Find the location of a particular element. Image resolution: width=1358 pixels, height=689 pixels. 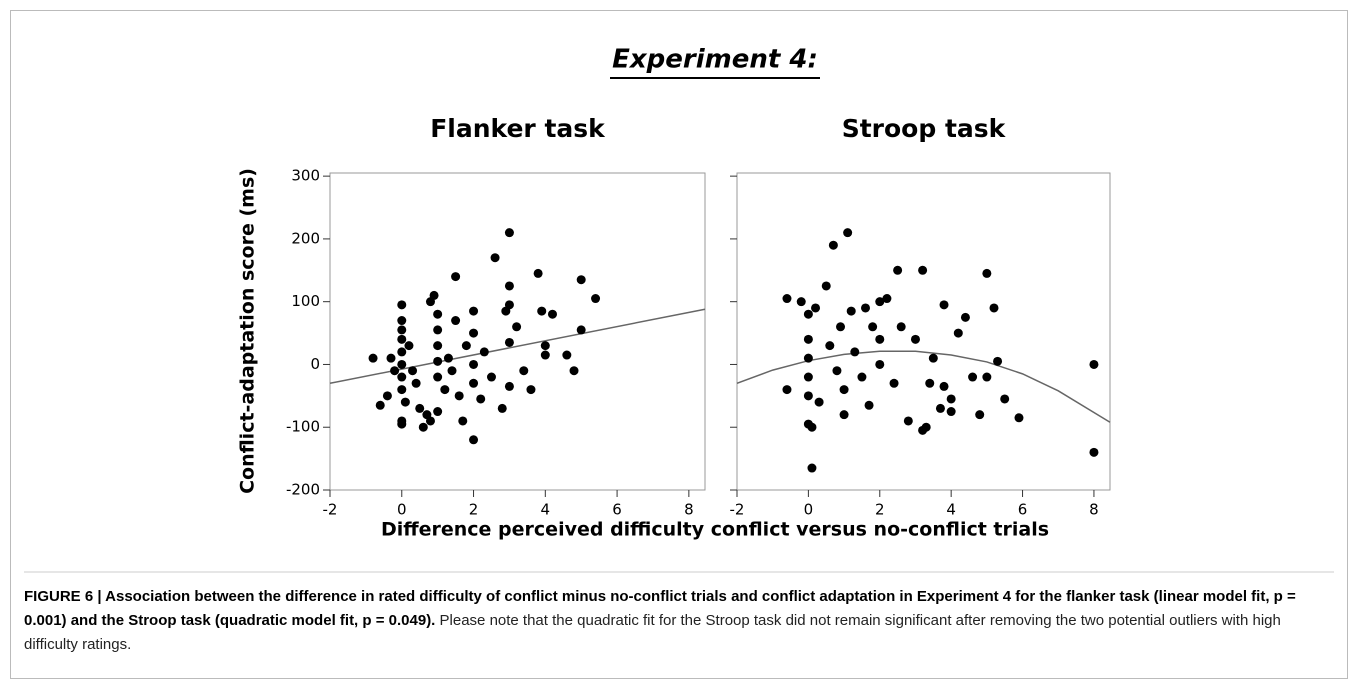

chart-title: Flanker task is located at coordinates (518, 128).